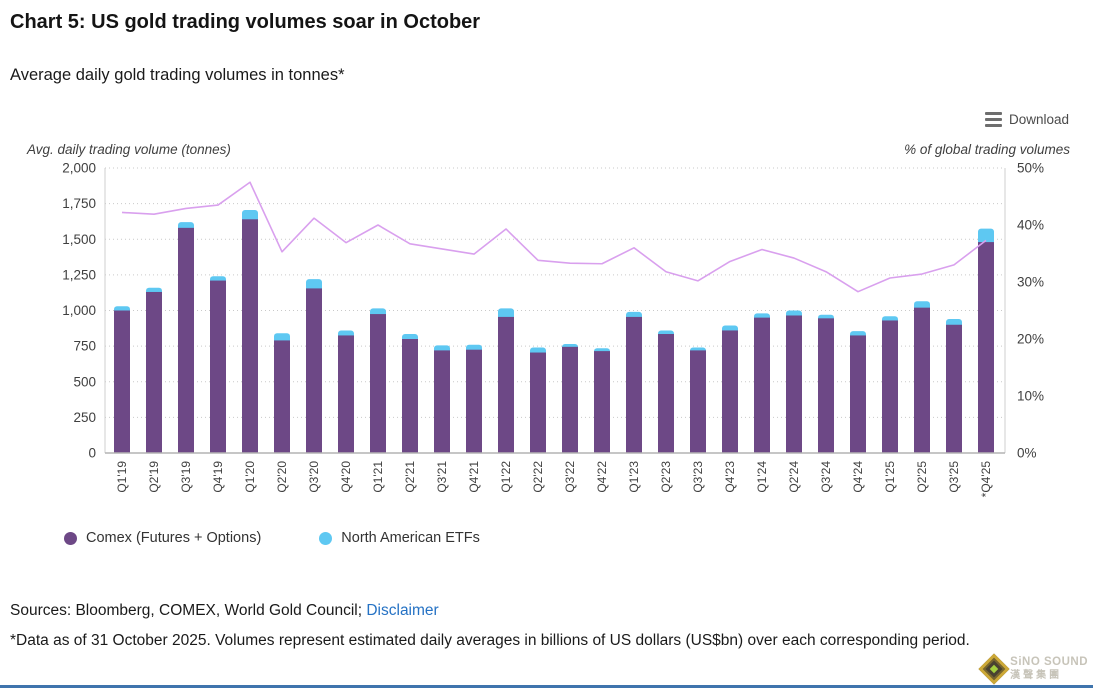  What do you see at coordinates (1030, 225) in the screenshot?
I see `right-axis-tick: 40%` at bounding box center [1030, 225].